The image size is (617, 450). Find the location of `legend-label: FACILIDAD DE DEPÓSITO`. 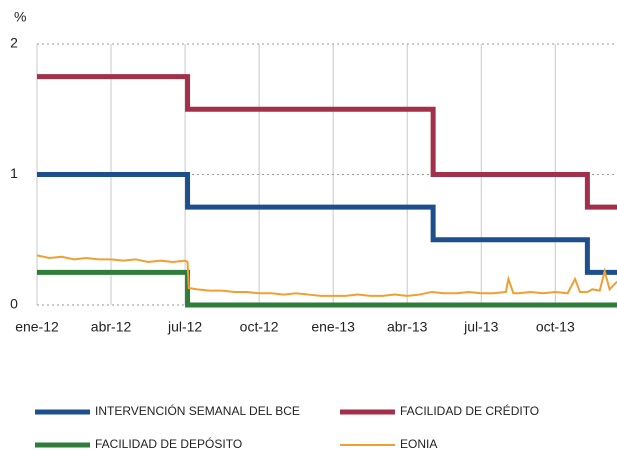

legend-label: FACILIDAD DE DEPÓSITO is located at coordinates (168, 443).